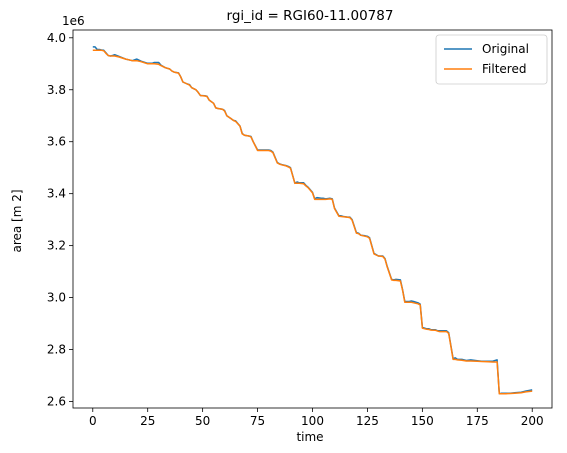 The image size is (567, 453). What do you see at coordinates (56, 142) in the screenshot?
I see `y-tick-label: 3.6` at bounding box center [56, 142].